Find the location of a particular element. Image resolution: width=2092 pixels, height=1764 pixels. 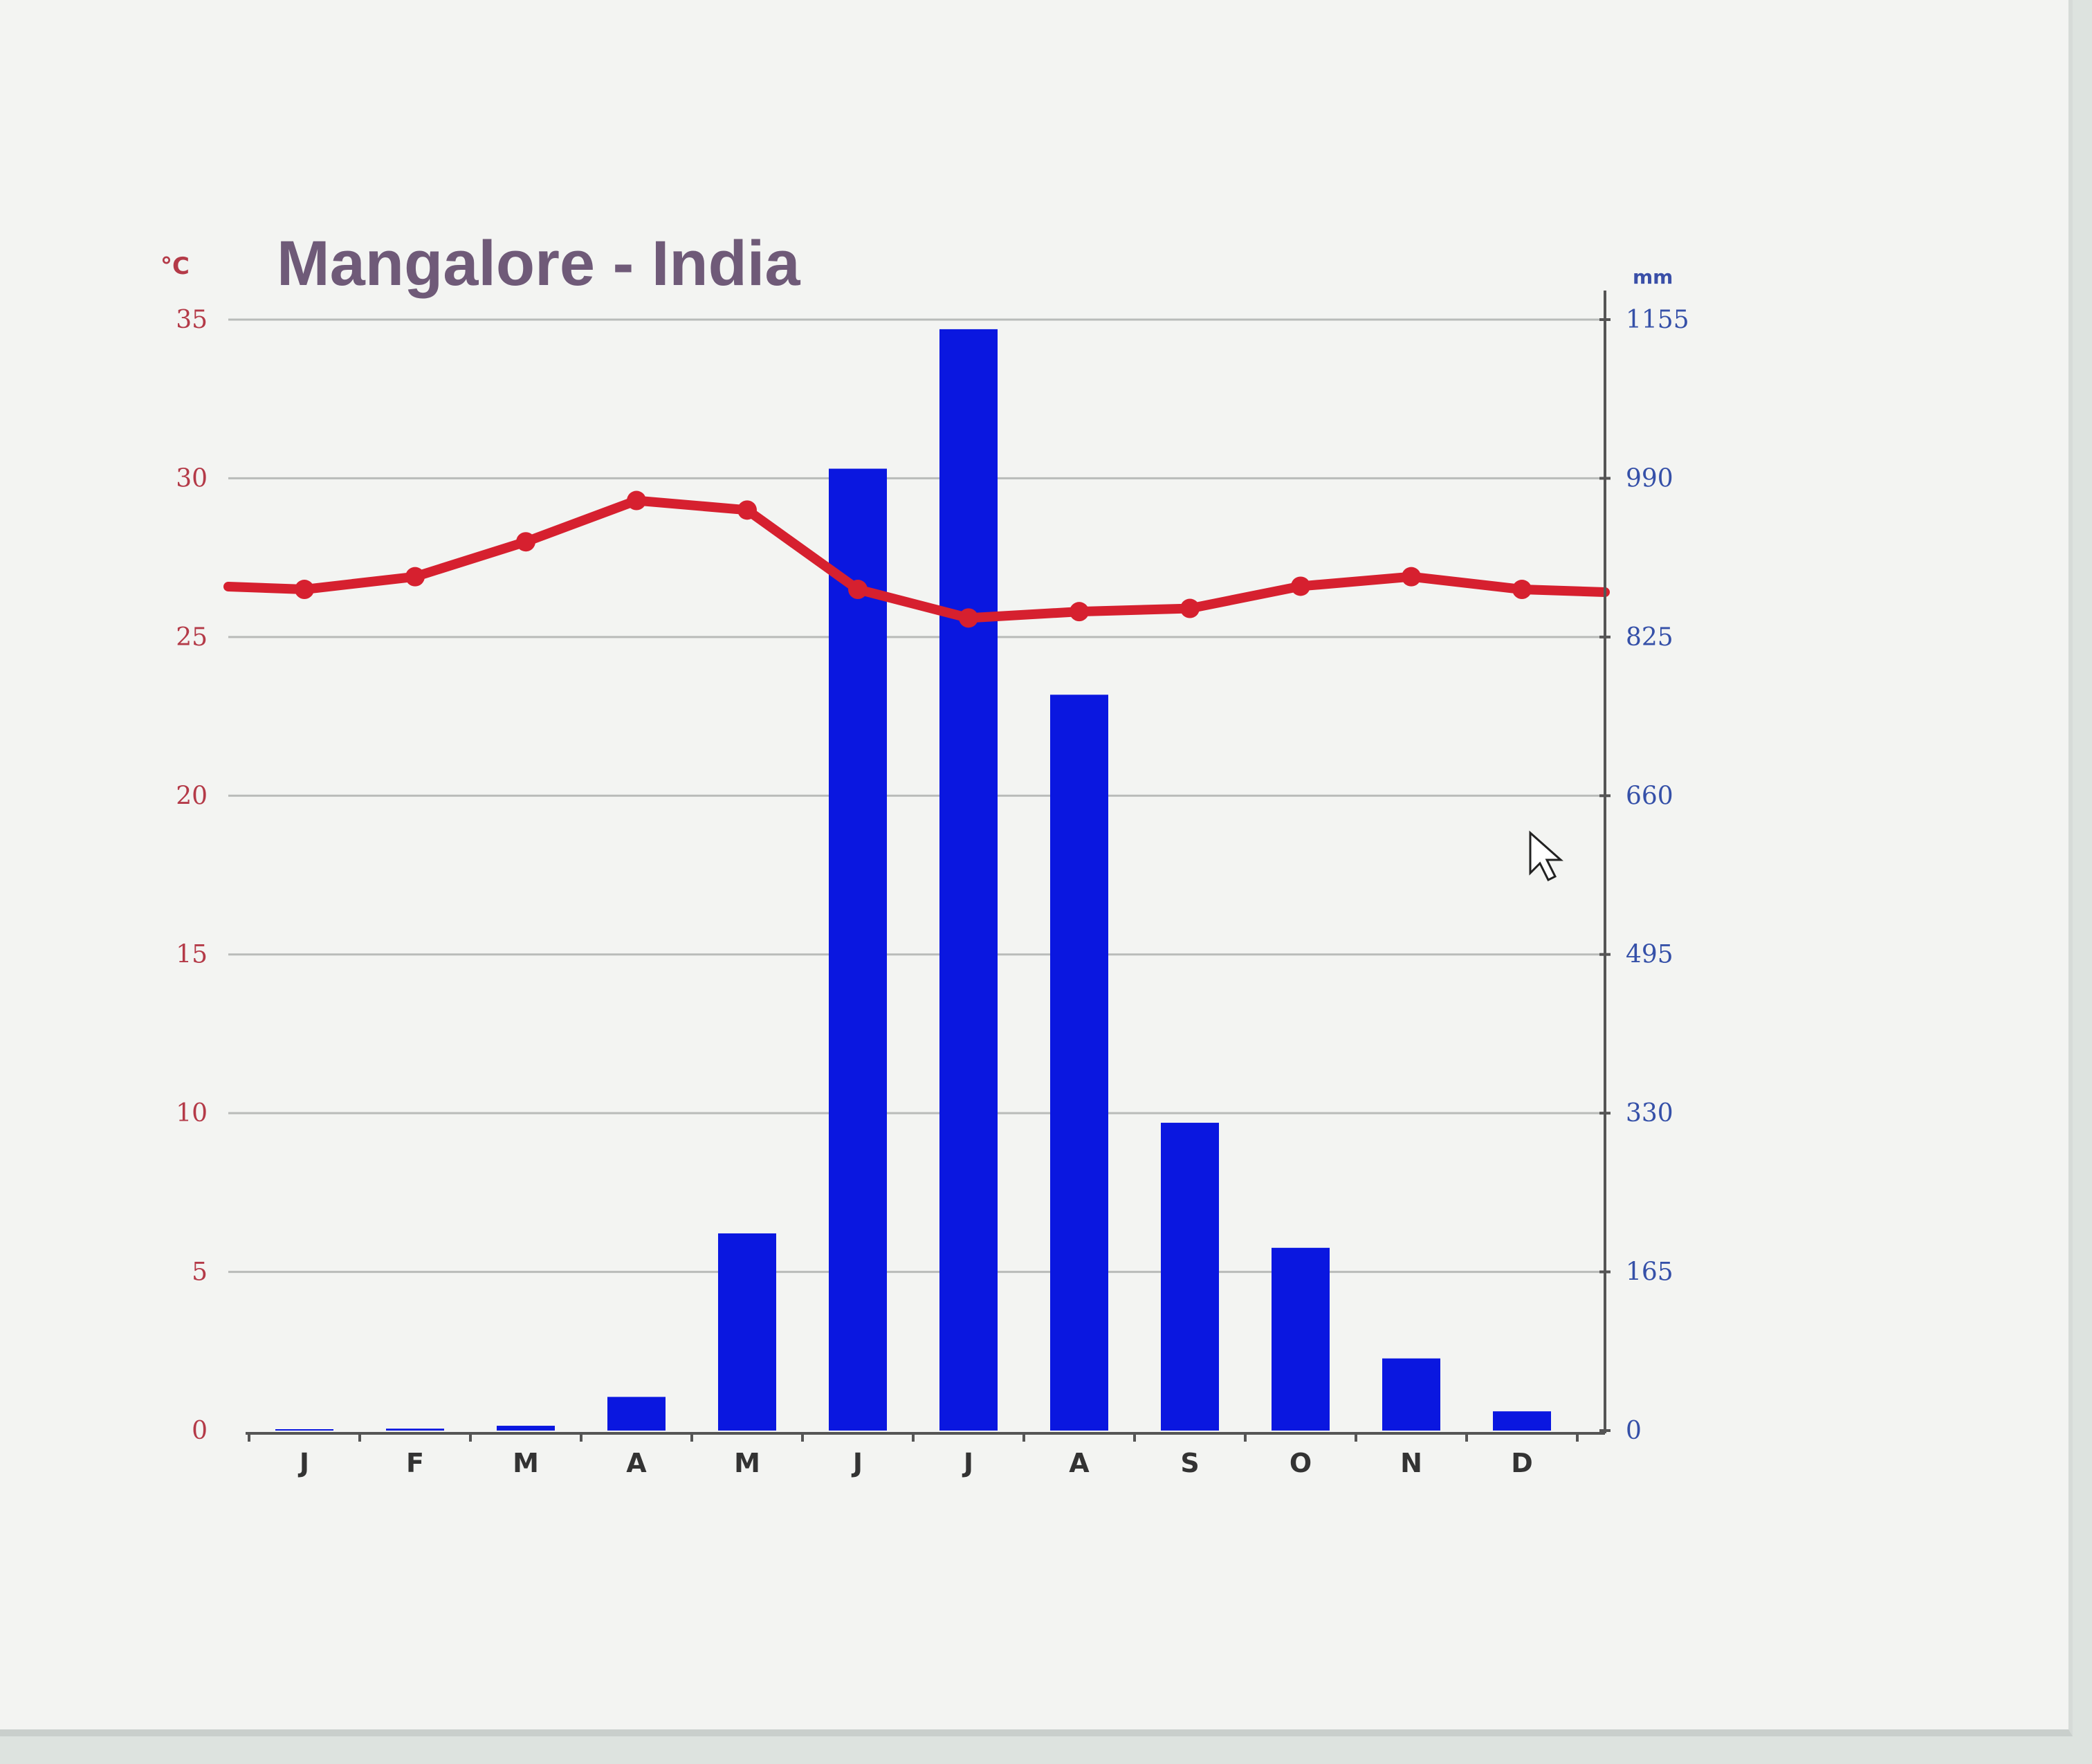

left-tick-label: 15 is located at coordinates (192, 955).